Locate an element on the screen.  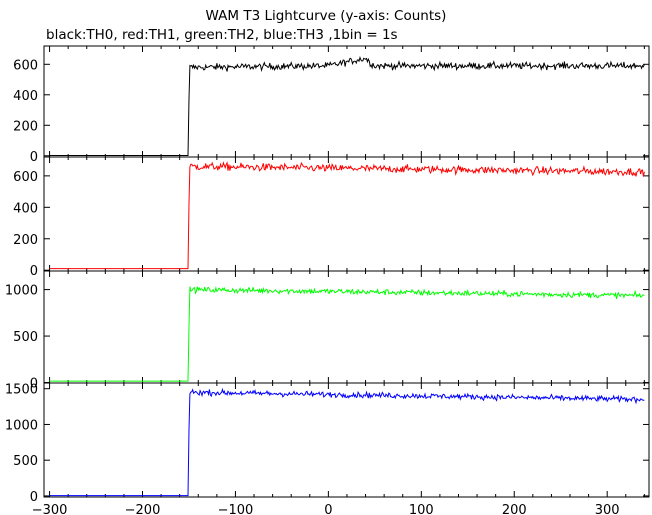
x-tick-label: −300 is located at coordinates (50, 509).